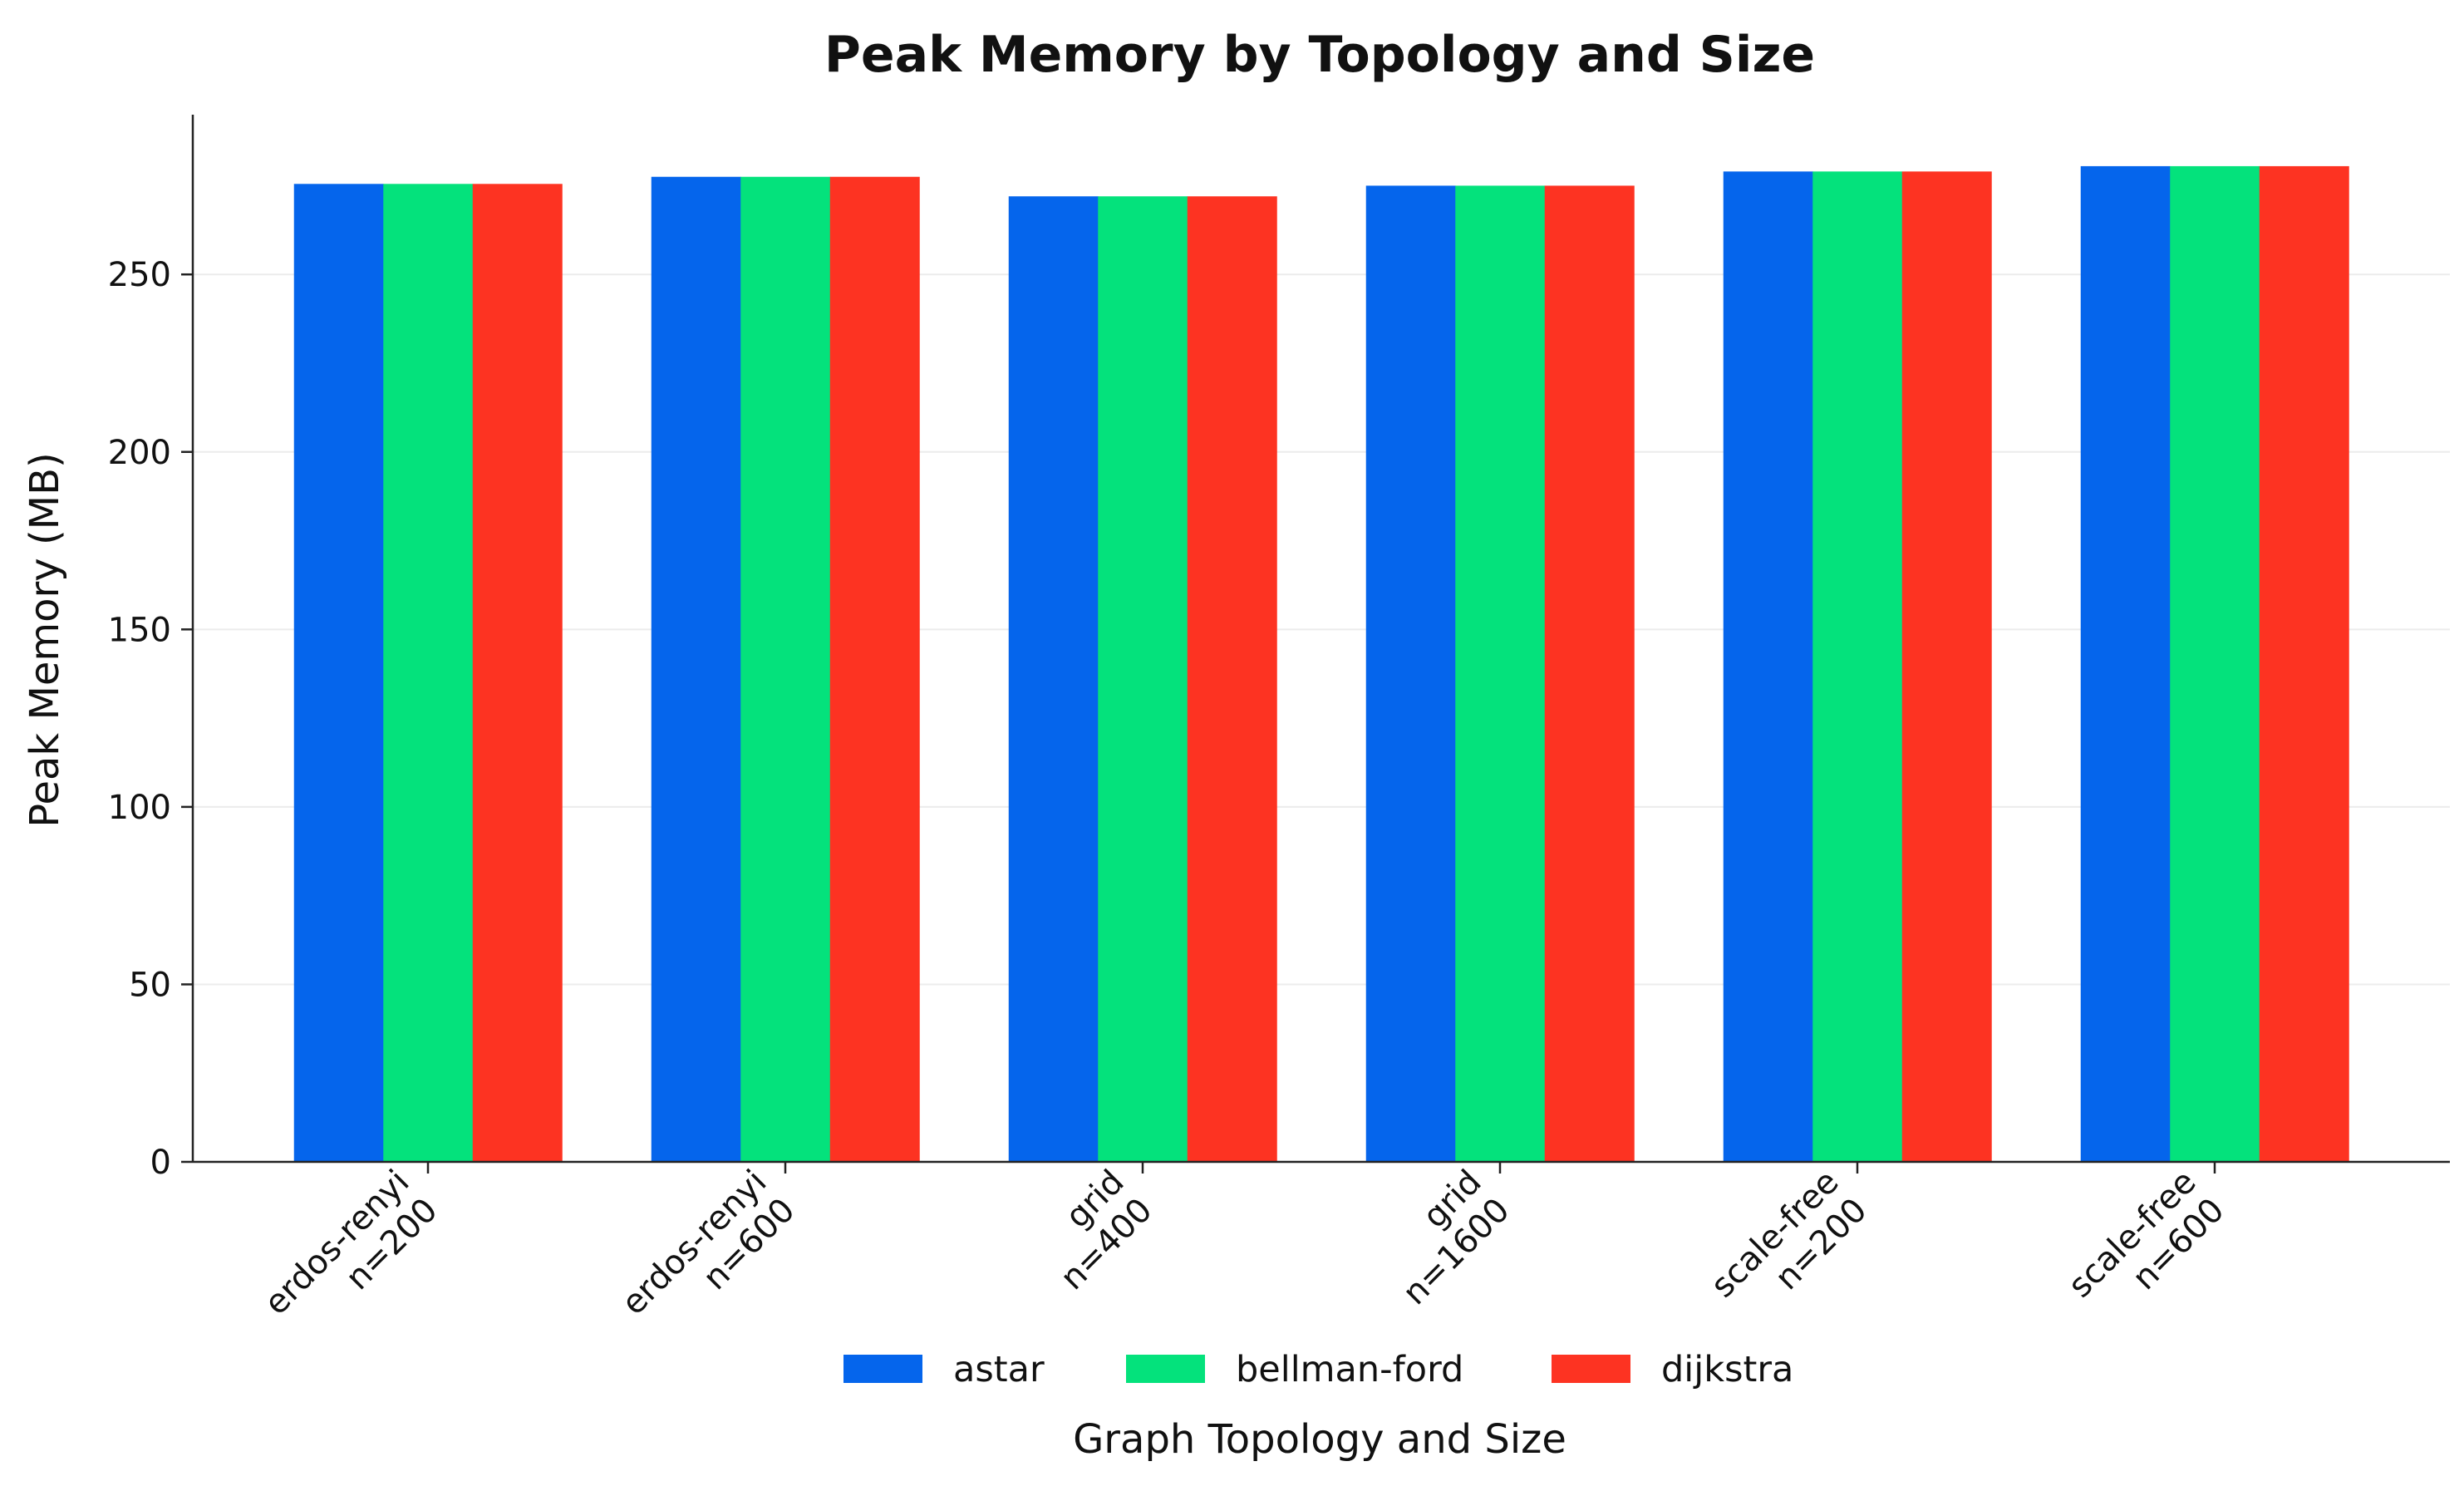  Describe the element at coordinates (1789, 1248) in the screenshot. I see `x-tick-label: scale-freen=200` at that location.